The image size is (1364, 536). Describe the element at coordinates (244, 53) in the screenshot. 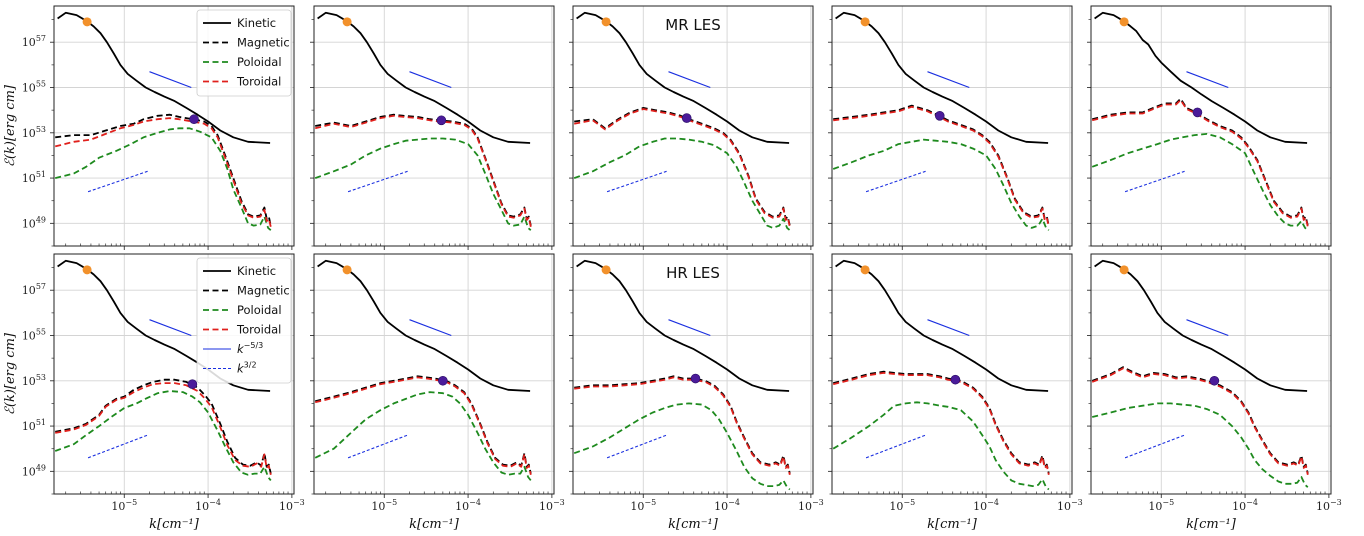

I see `legend: Kinetic Magnetic Poloidal Toroidal` at that location.